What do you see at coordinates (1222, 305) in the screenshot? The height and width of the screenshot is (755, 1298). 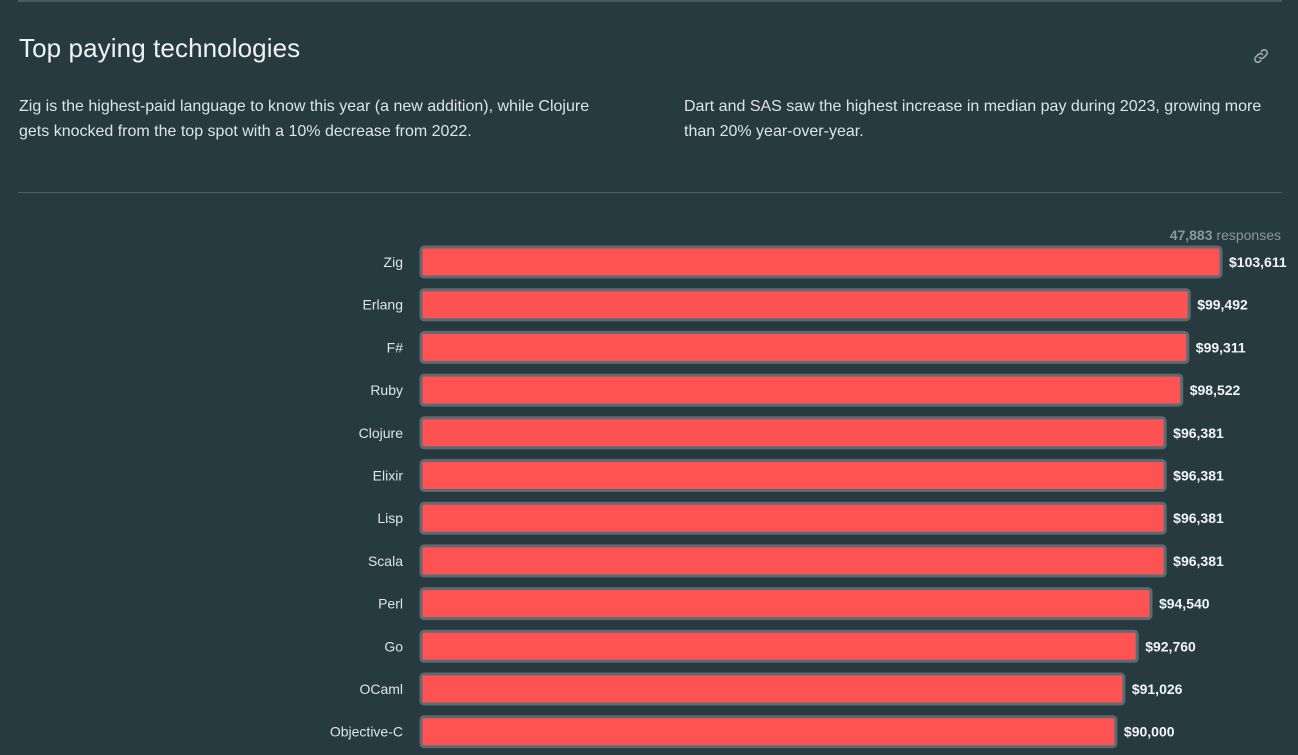 I see `value-label: $99,492` at bounding box center [1222, 305].